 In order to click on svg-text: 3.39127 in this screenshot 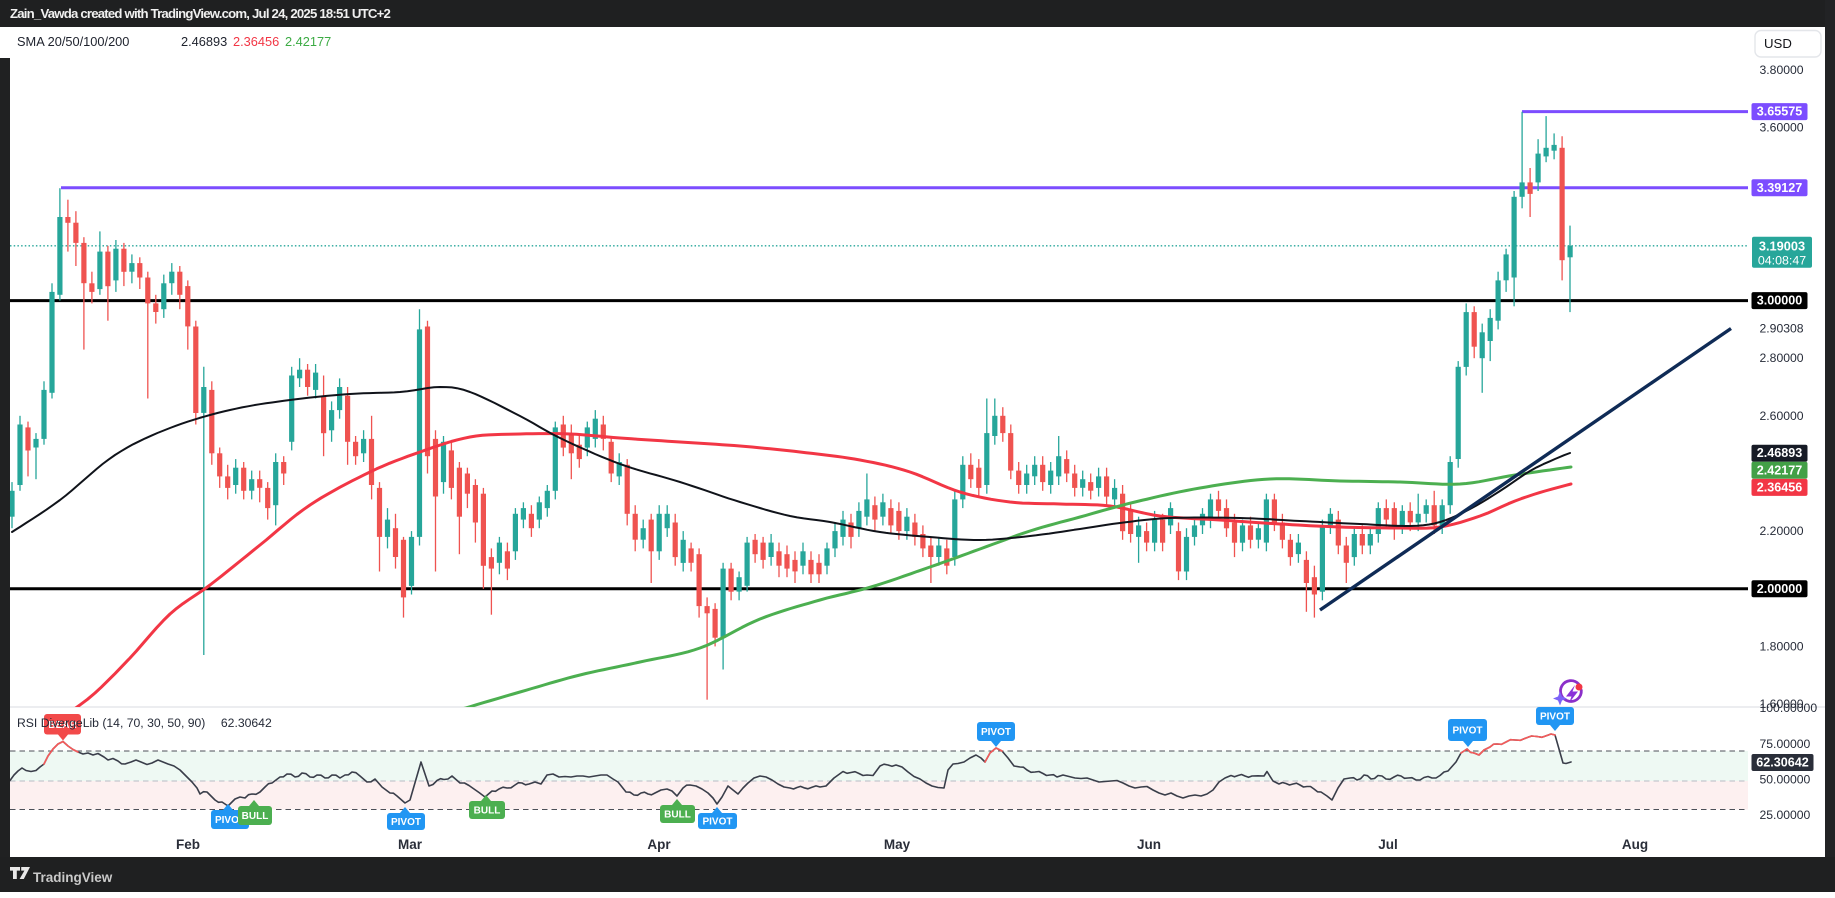, I will do `click(1780, 188)`.